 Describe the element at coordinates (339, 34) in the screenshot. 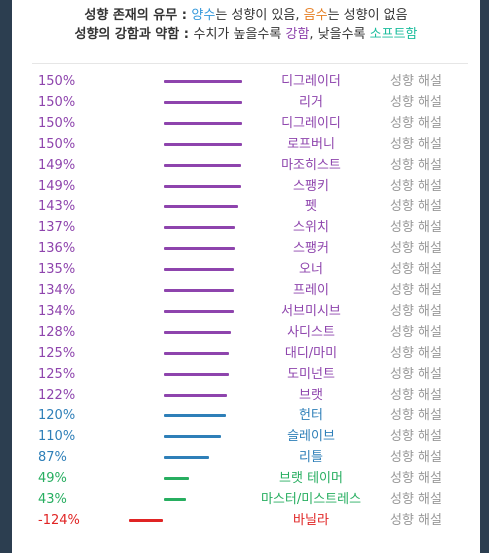

I see `legend-strength-sep: , 낮을수록` at that location.